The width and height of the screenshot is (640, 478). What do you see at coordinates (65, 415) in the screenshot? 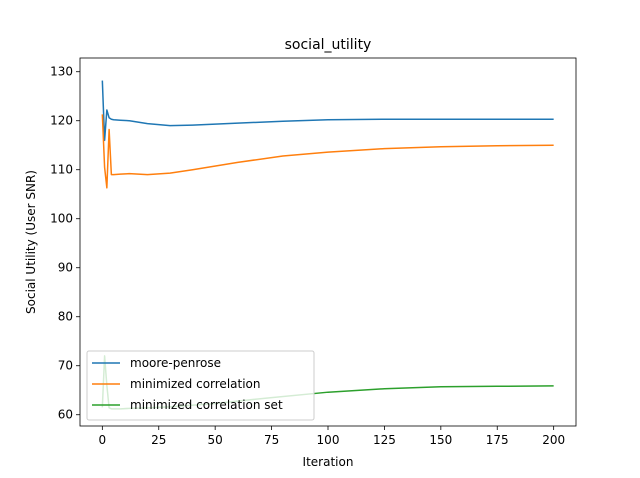
I see `y-tick-label: 60` at bounding box center [65, 415].